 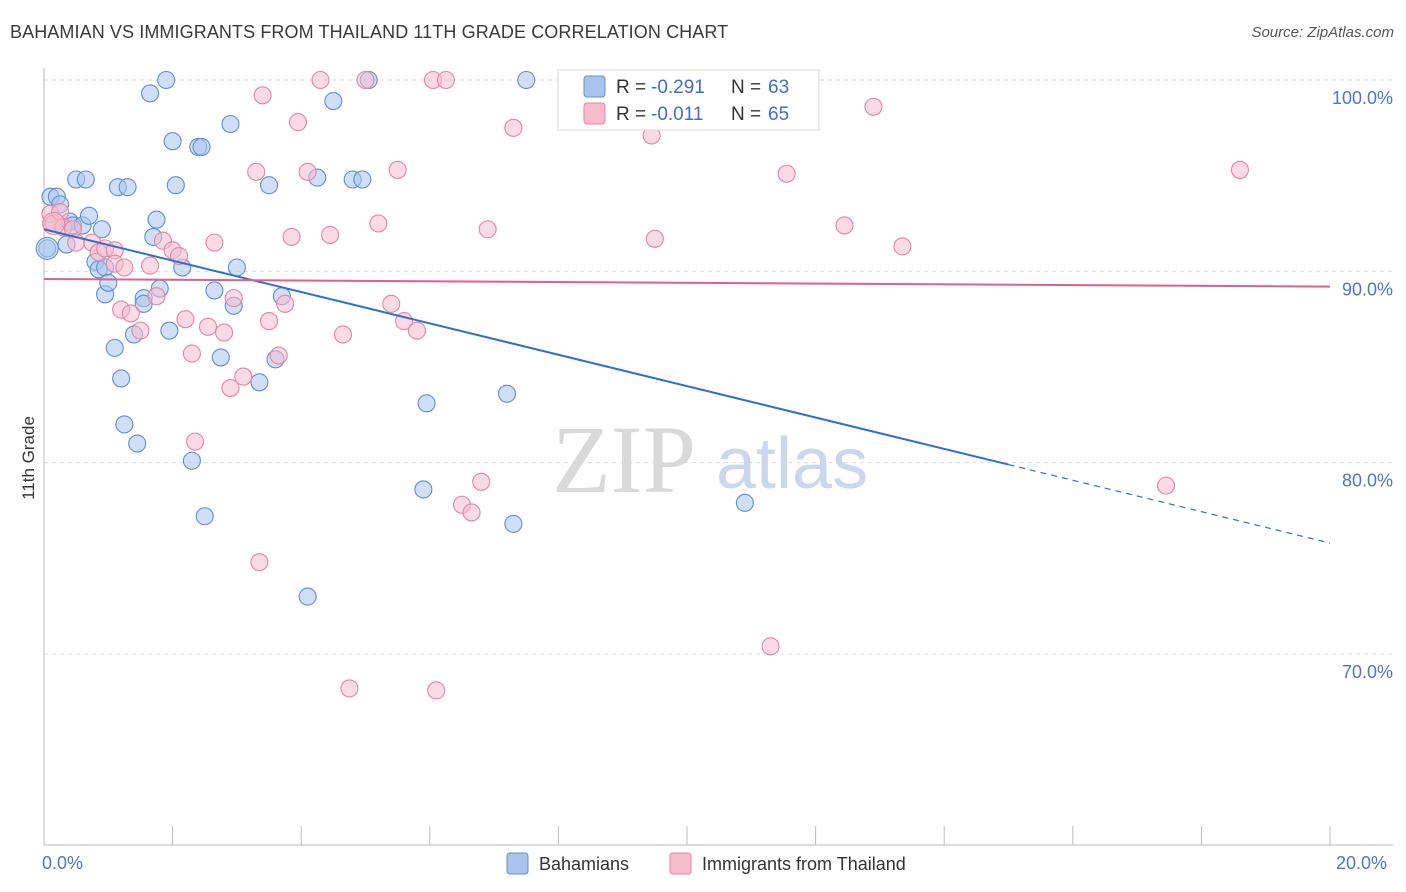 What do you see at coordinates (746, 114) in the screenshot?
I see `legend-n-label-2: N =` at bounding box center [746, 114].